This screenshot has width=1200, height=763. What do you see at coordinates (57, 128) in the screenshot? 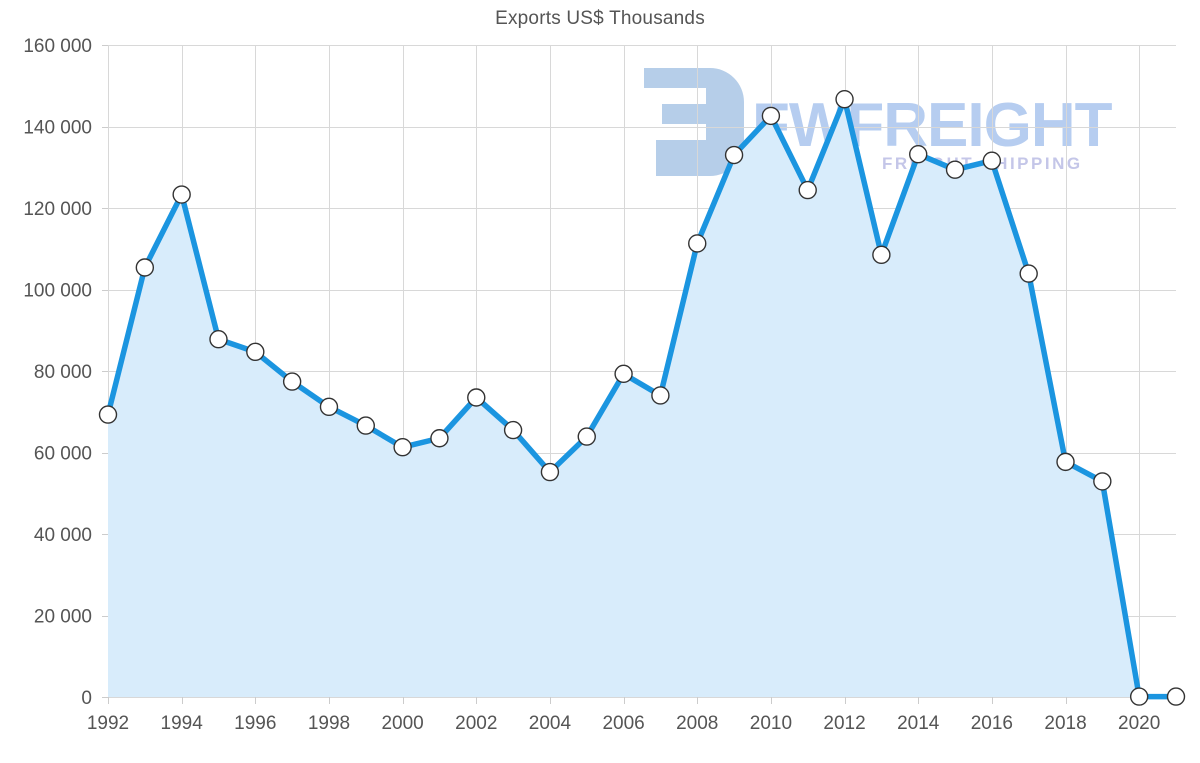
I see `y-tick-label: 140 000` at bounding box center [57, 128].